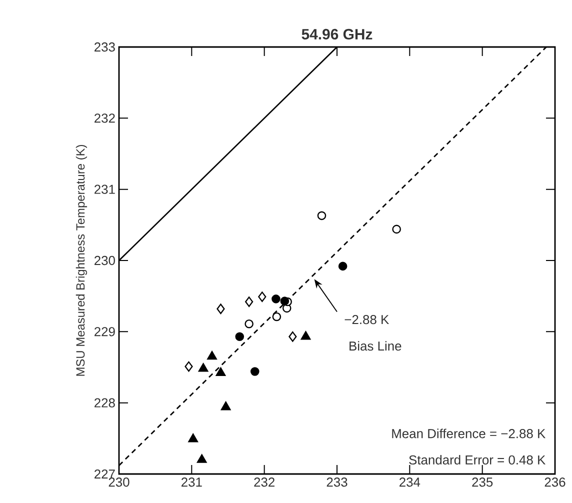  I want to click on x-tick-label: 233, so click(337, 482).